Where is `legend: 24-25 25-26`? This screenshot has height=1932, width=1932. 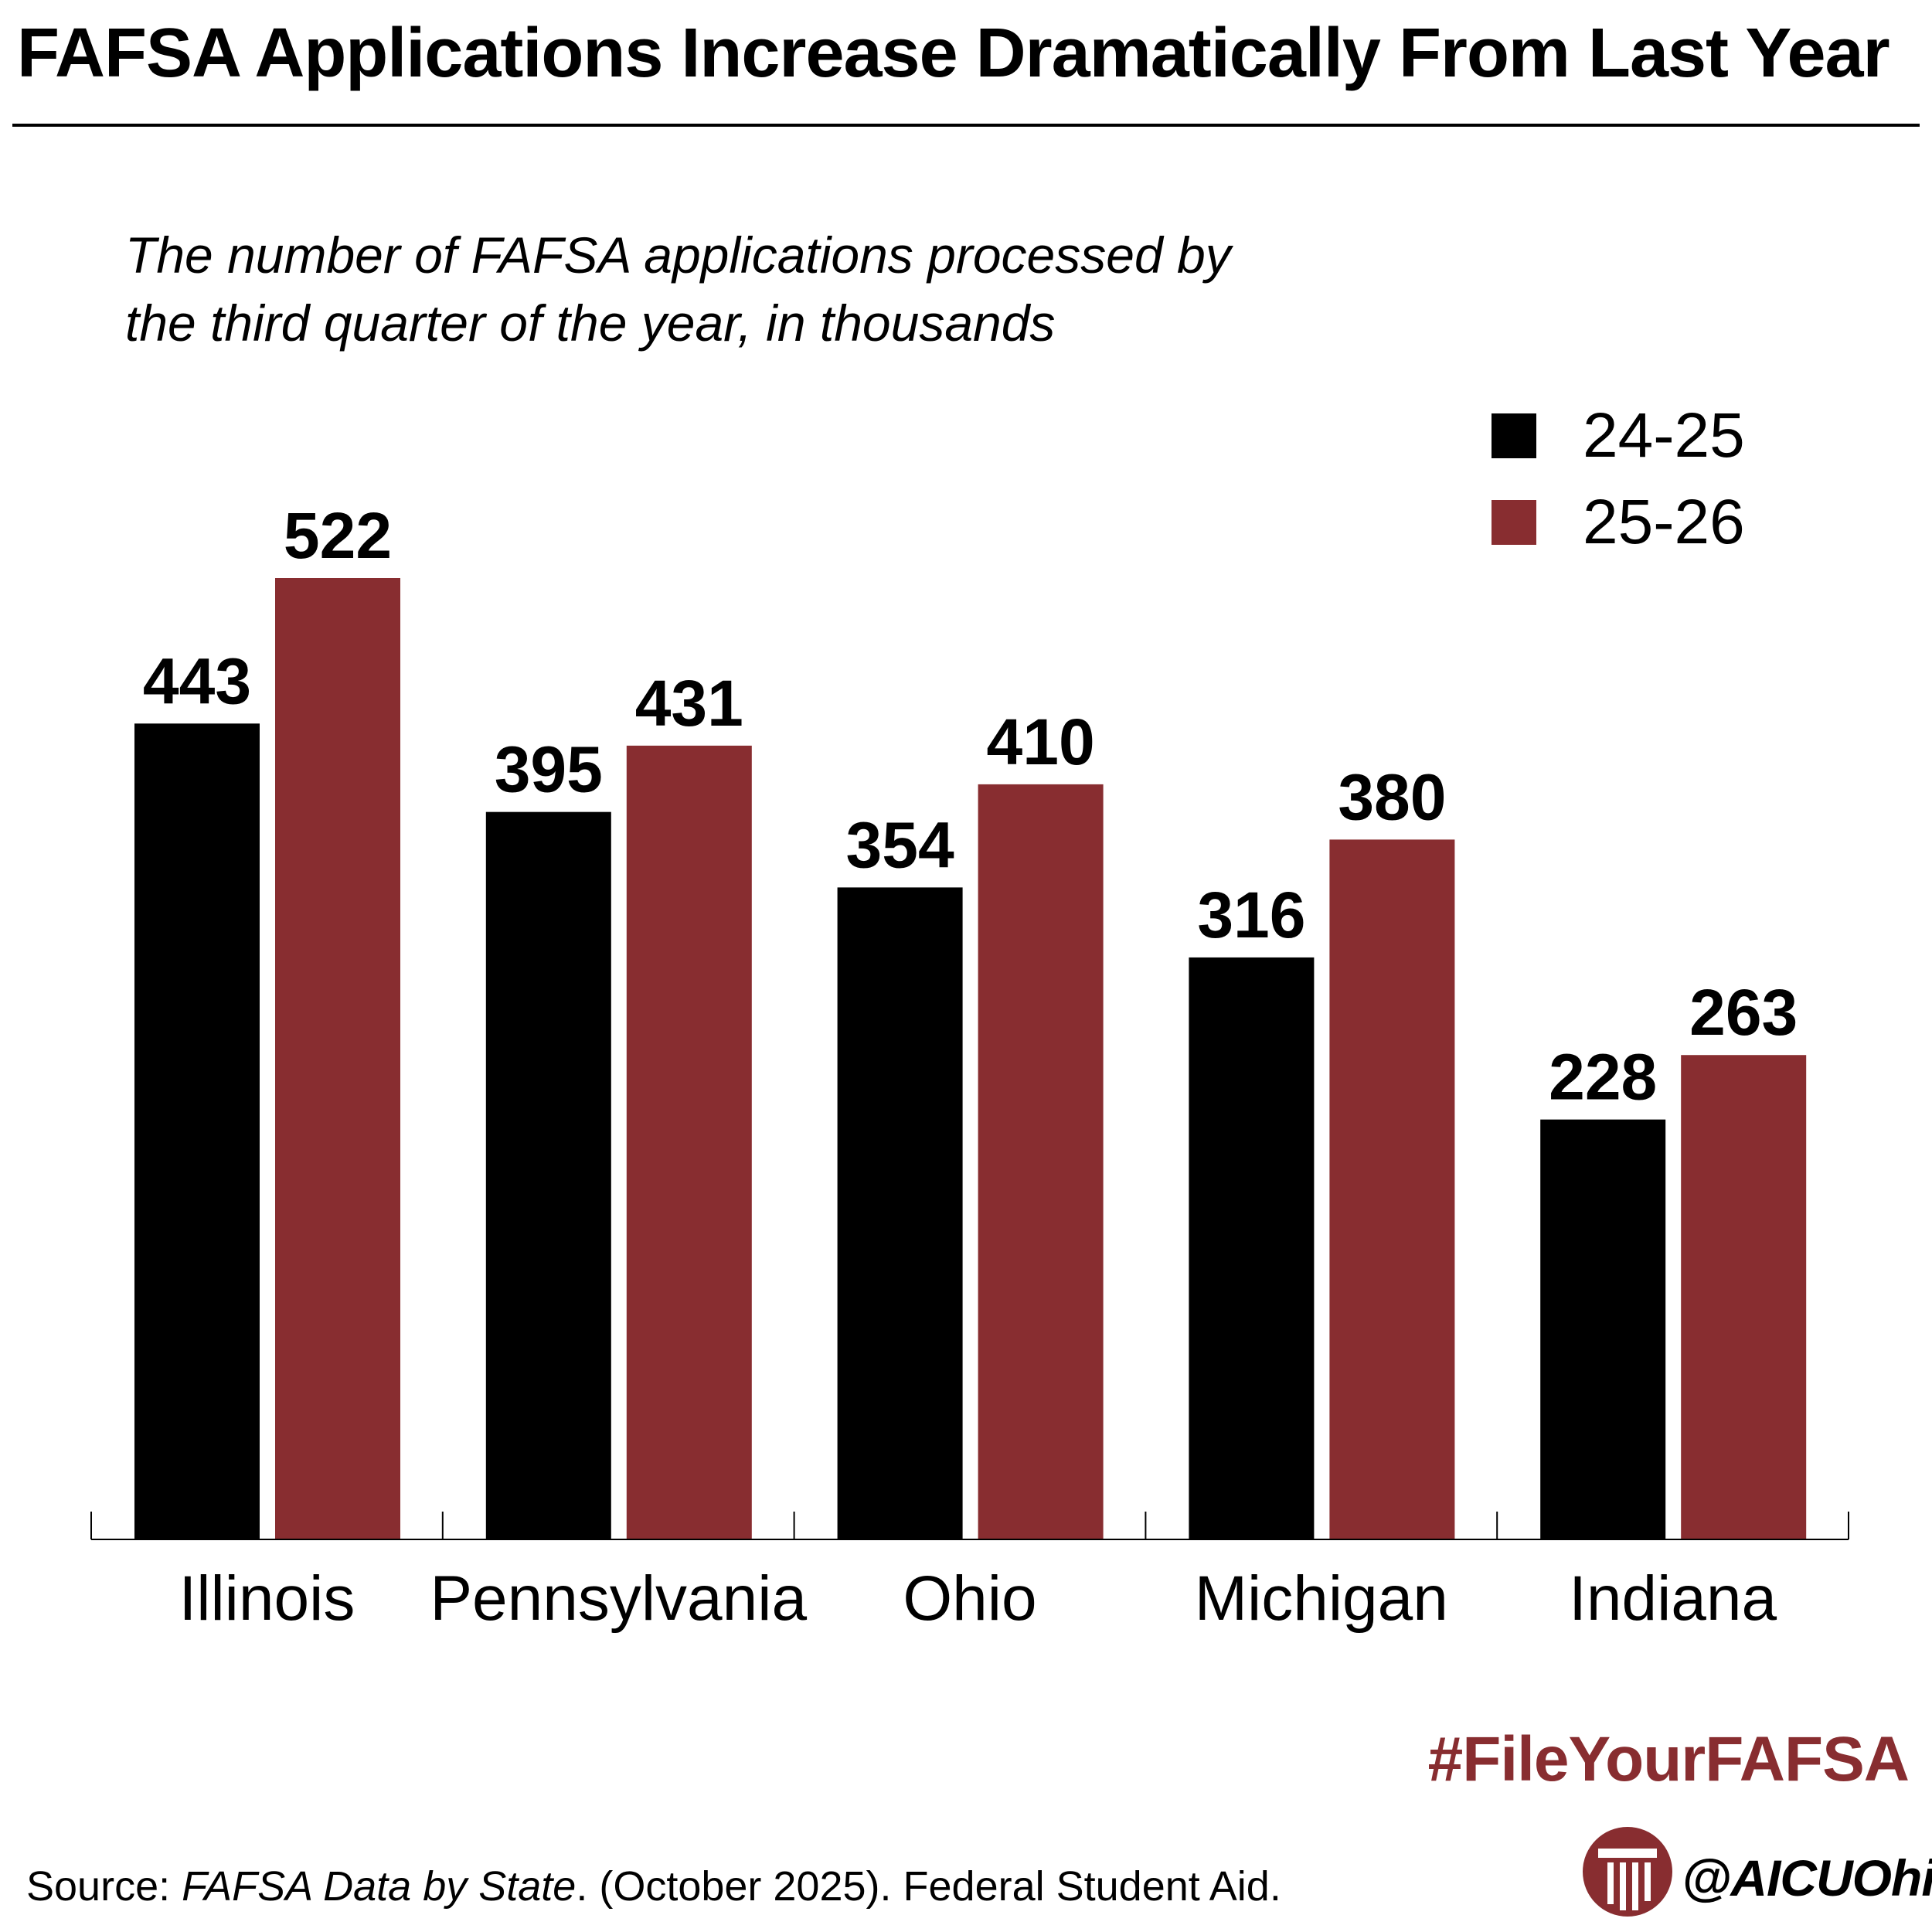 legend: 24-25 25-26 is located at coordinates (1618, 479).